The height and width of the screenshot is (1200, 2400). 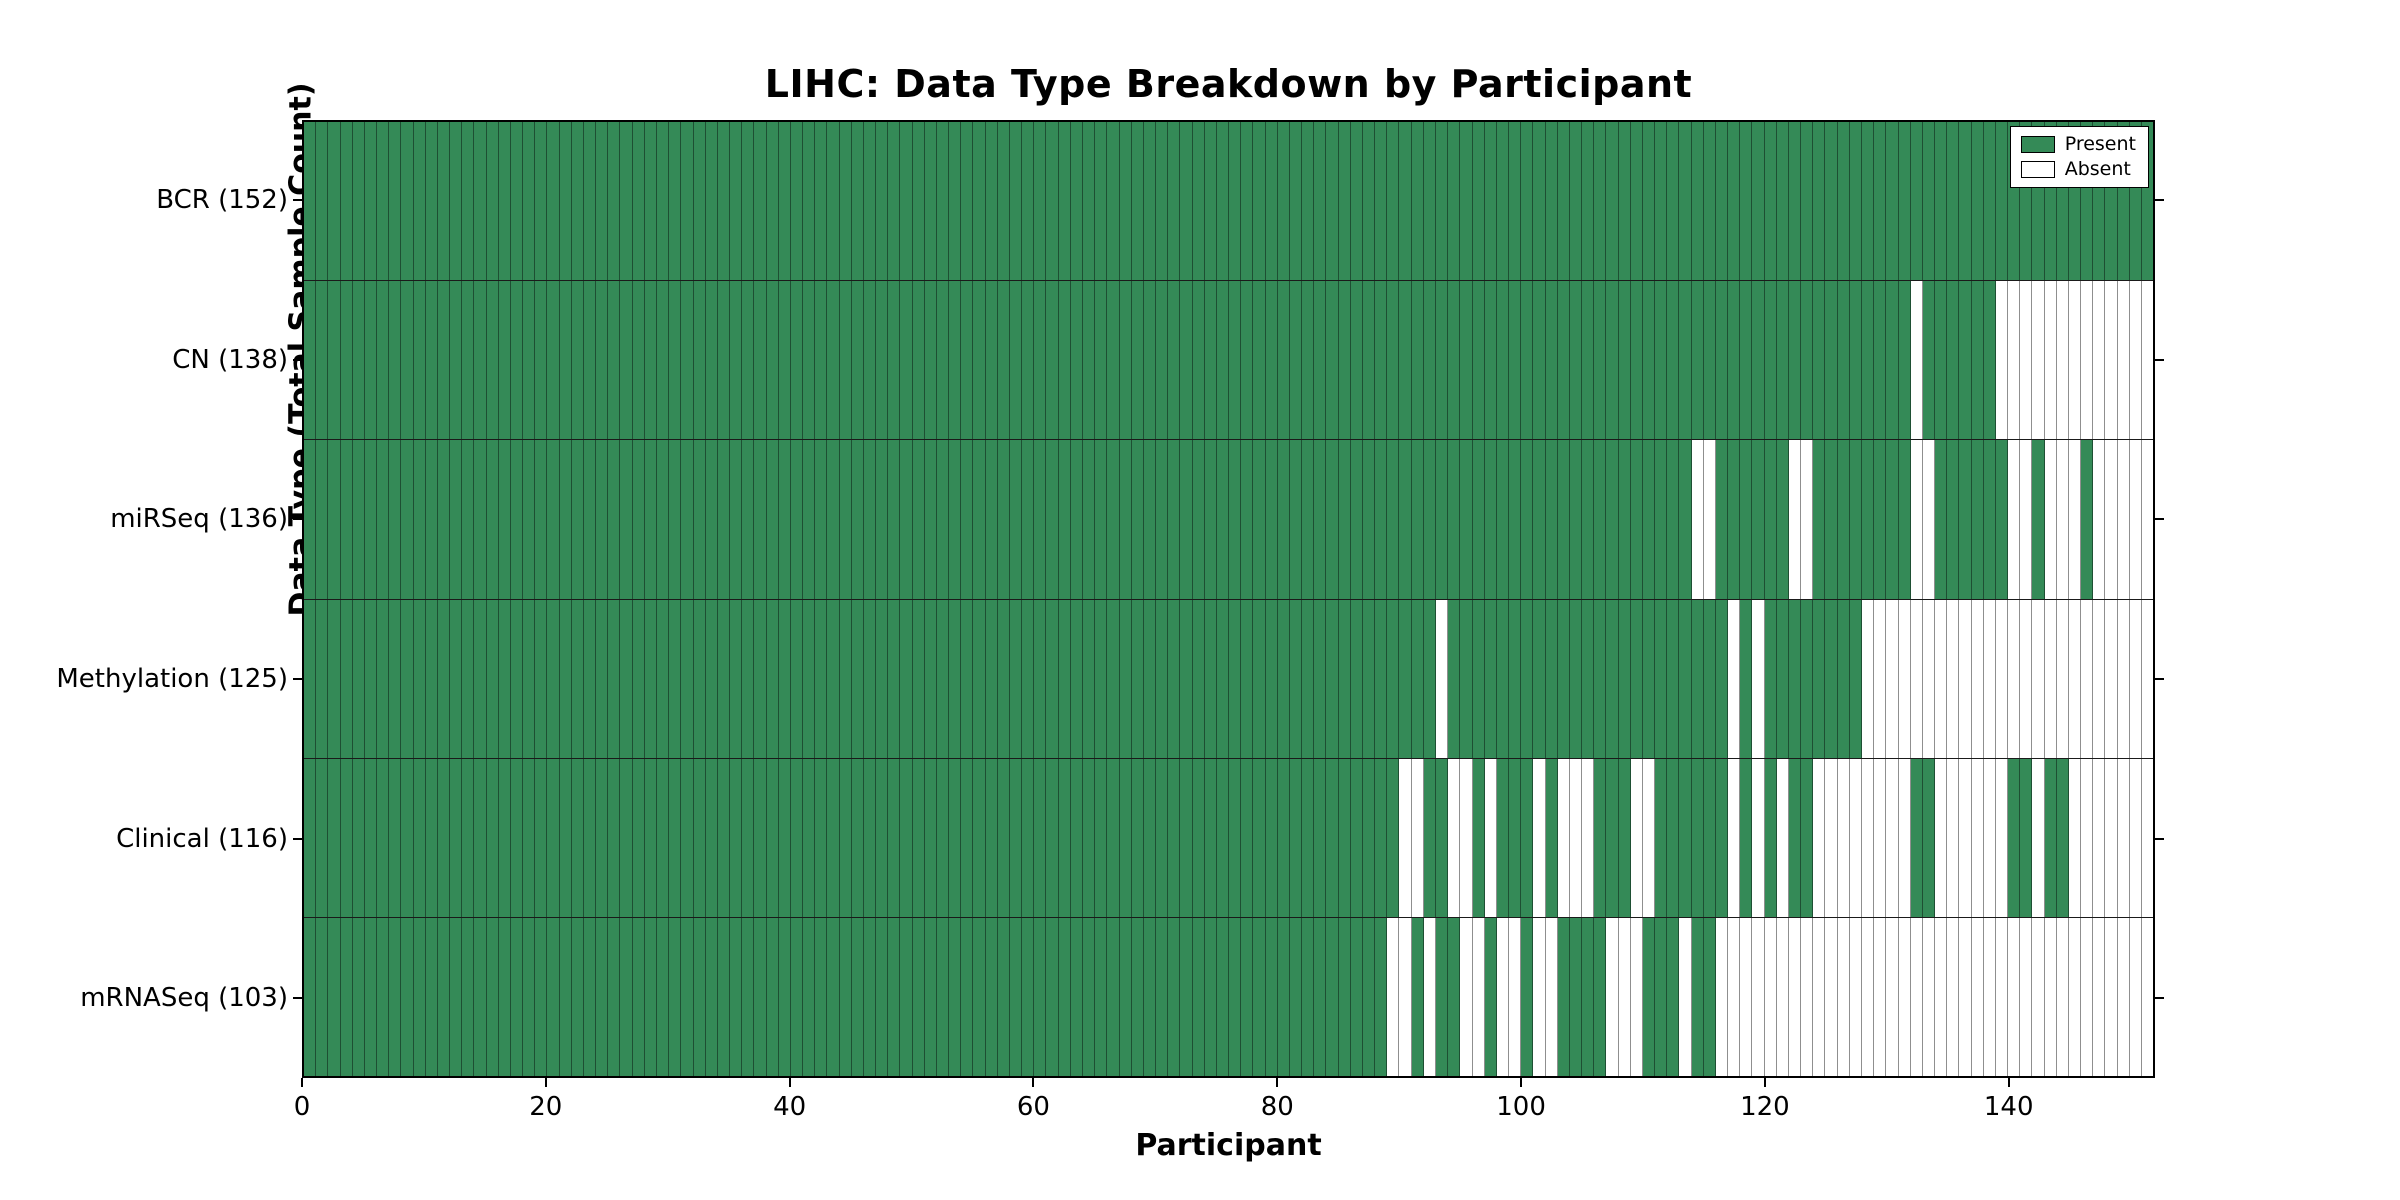 What do you see at coordinates (230, 359) in the screenshot?
I see `y-tick-label-CN: CN (138)` at bounding box center [230, 359].